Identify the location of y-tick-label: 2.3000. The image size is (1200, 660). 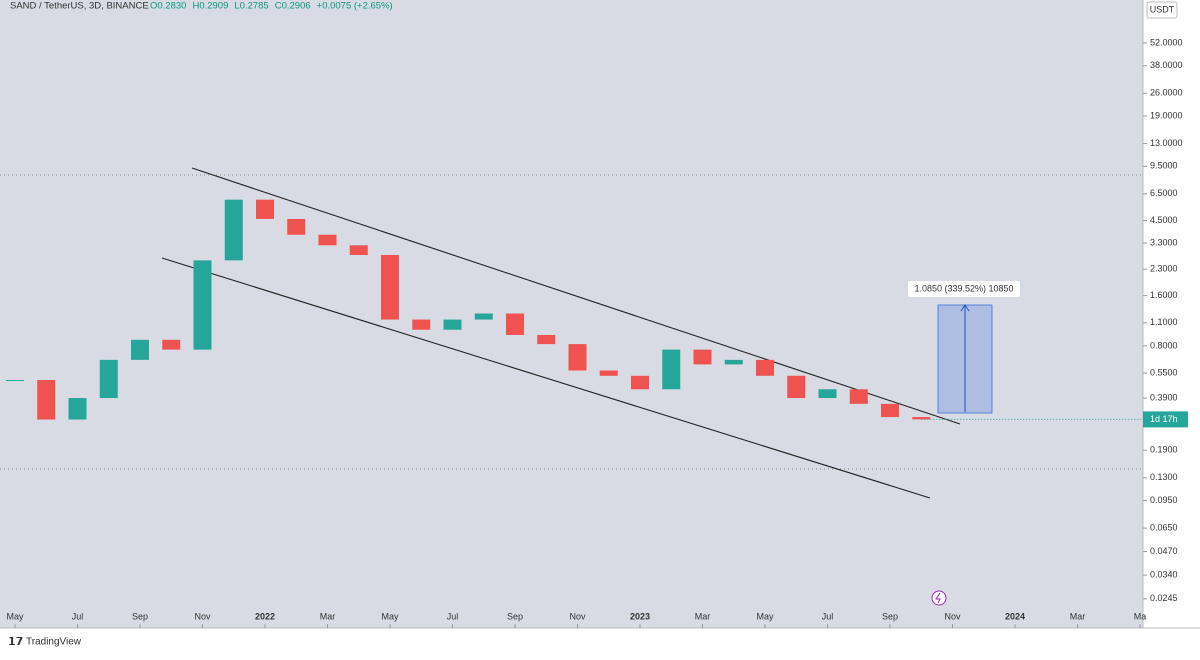
(1164, 269).